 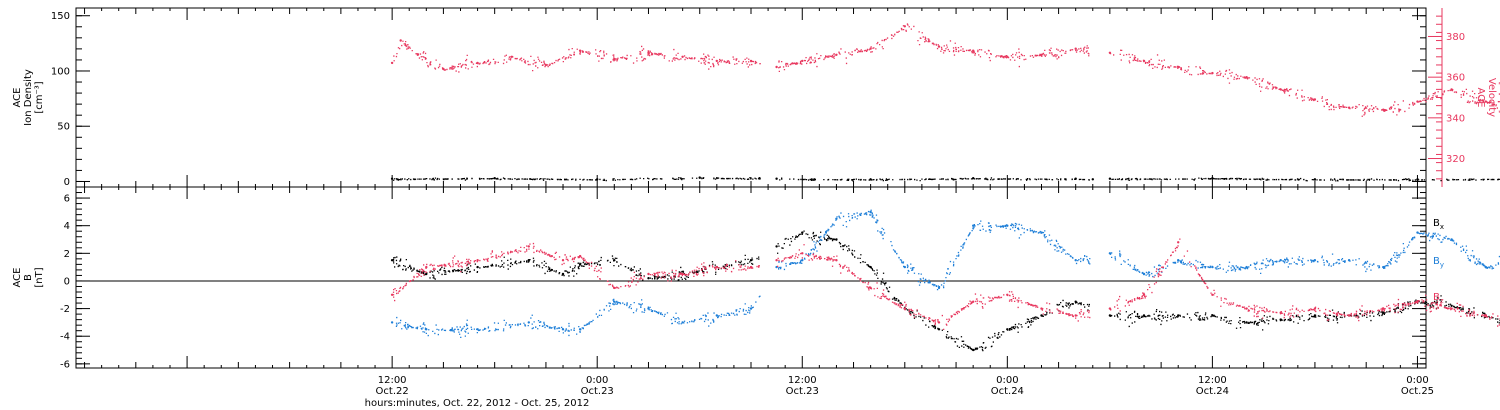 I want to click on top-ylabel-right-line: Velocity, so click(x=1491, y=97).